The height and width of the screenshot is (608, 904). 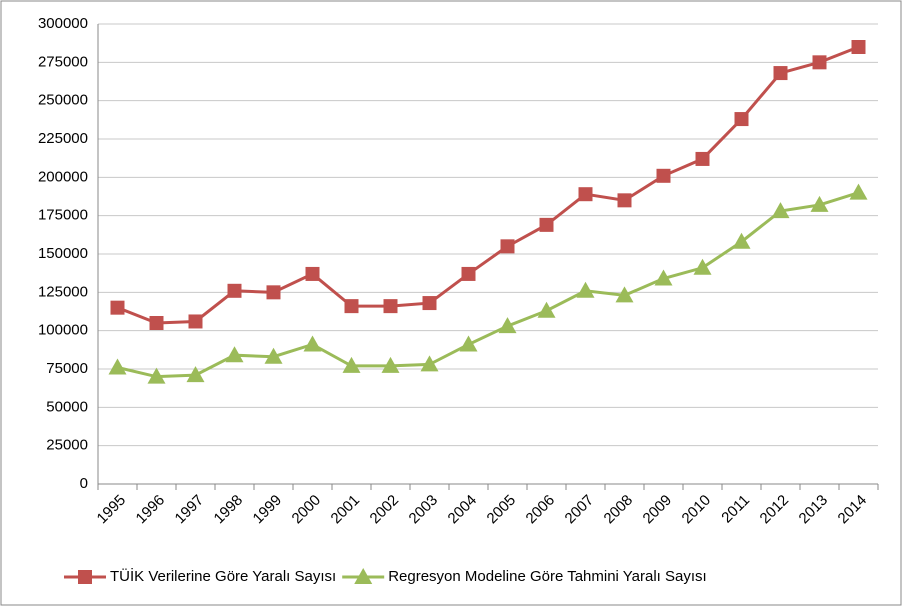 What do you see at coordinates (63, 176) in the screenshot?
I see `y-tick-label: 200000` at bounding box center [63, 176].